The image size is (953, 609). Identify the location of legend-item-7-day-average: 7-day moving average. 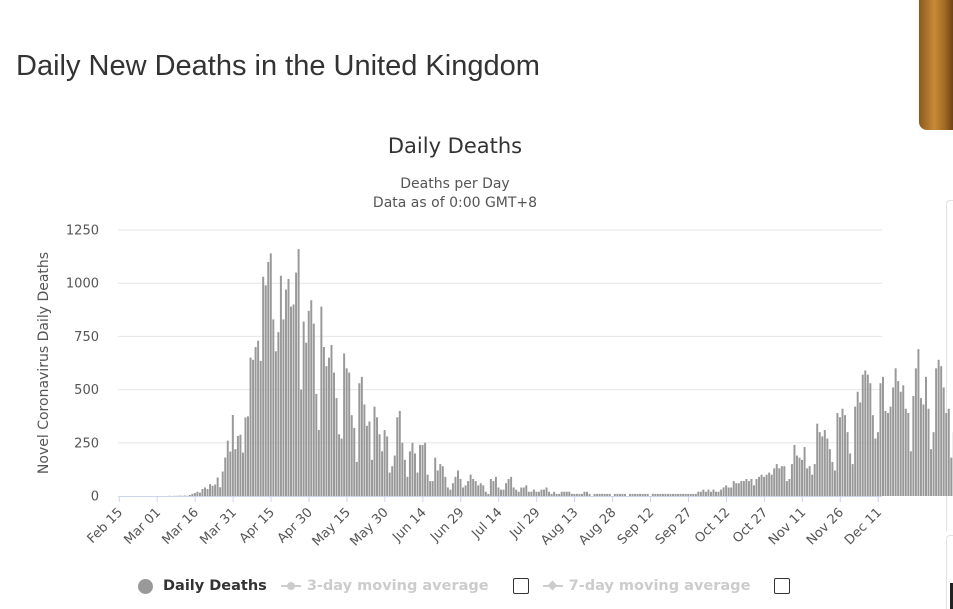
(667, 586).